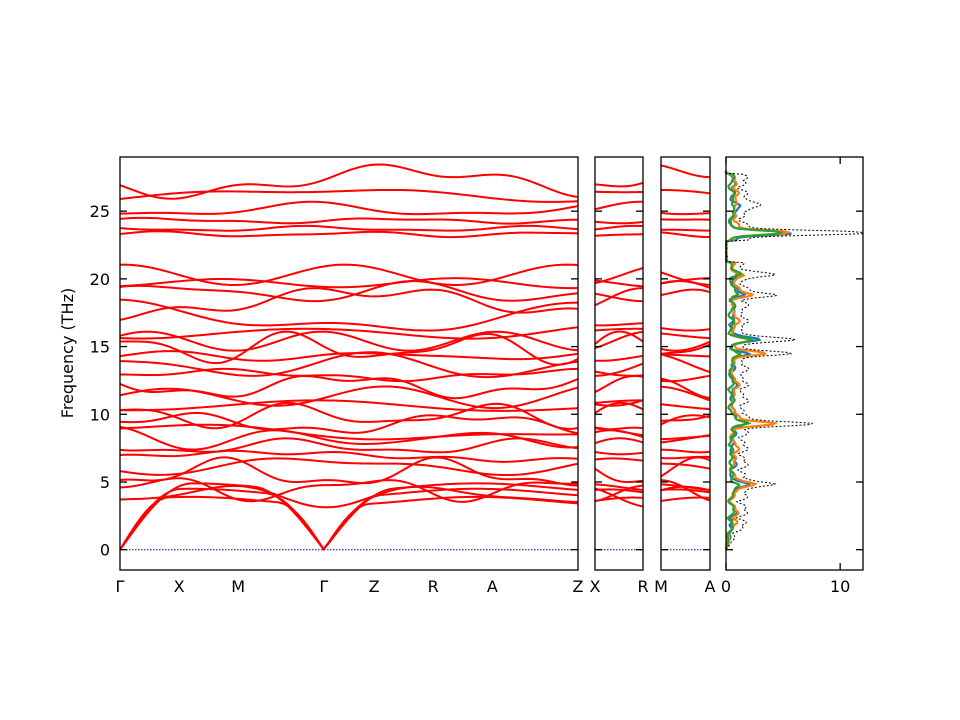 The height and width of the screenshot is (720, 960). Describe the element at coordinates (794, 363) in the screenshot. I see `dos-panel-frame` at that location.